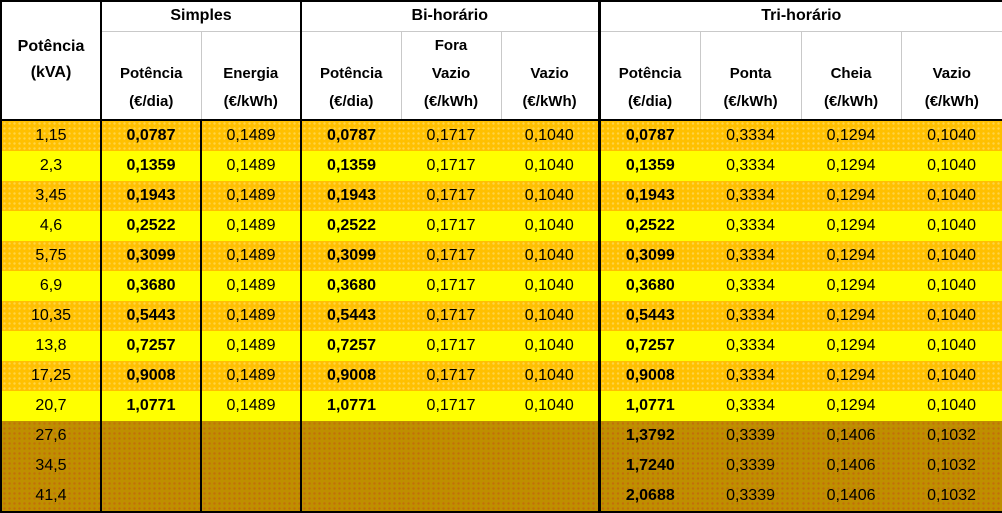  Describe the element at coordinates (151, 195) in the screenshot. I see `cell-simples-potencia-dia: 0,1943` at that location.